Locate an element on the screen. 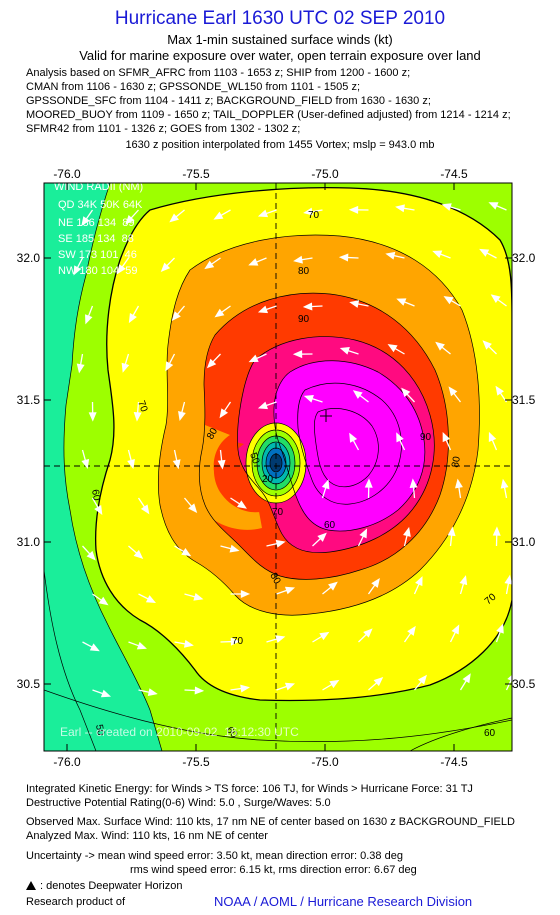 This screenshot has height=915, width=560. lat-tick-label: 30.5 is located at coordinates (524, 684).